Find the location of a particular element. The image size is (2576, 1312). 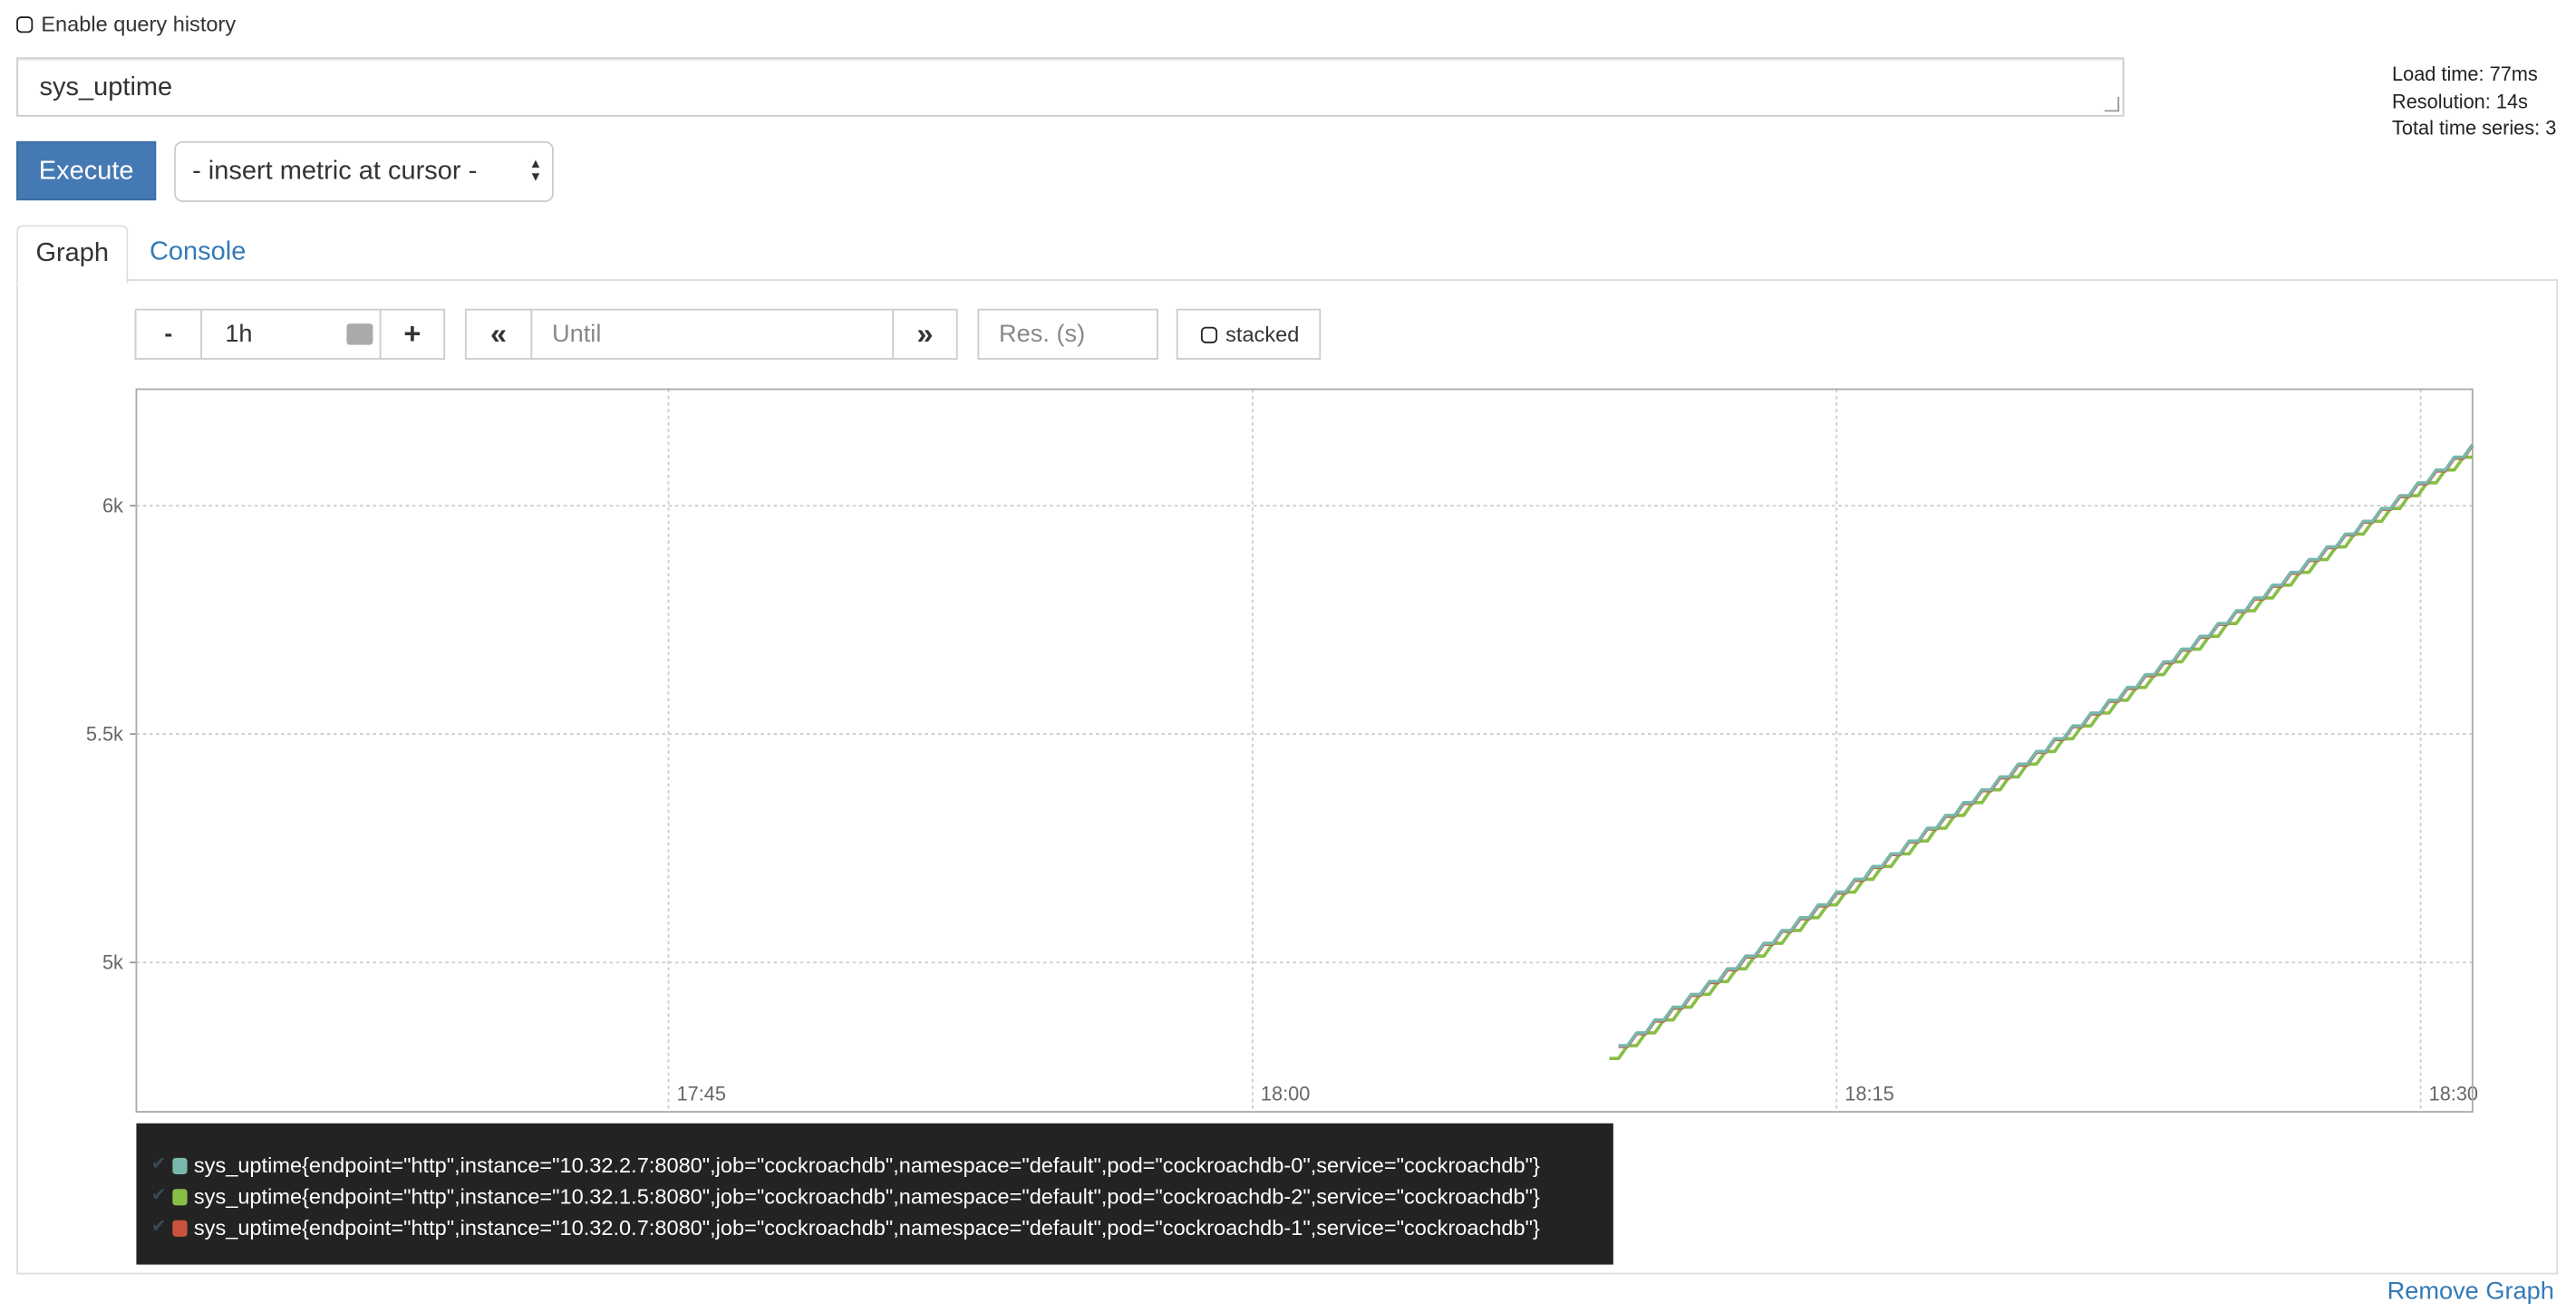

remove-graph-link: Remove Graph is located at coordinates (2470, 1292).